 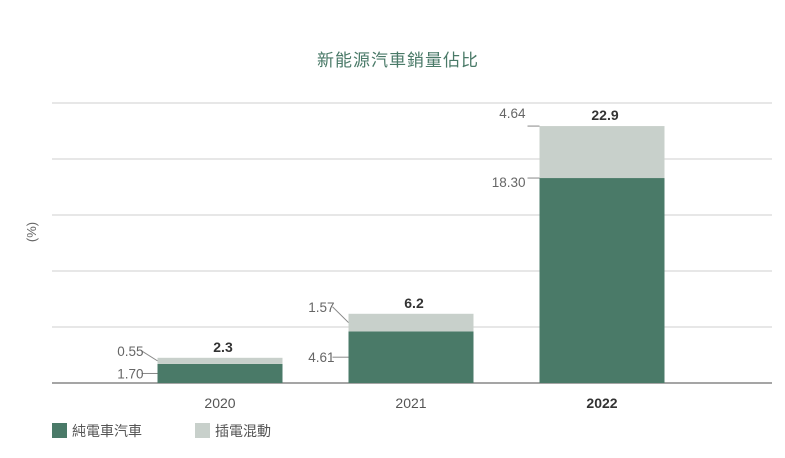 What do you see at coordinates (411, 357) in the screenshot?
I see `bar-bev-2021` at bounding box center [411, 357].